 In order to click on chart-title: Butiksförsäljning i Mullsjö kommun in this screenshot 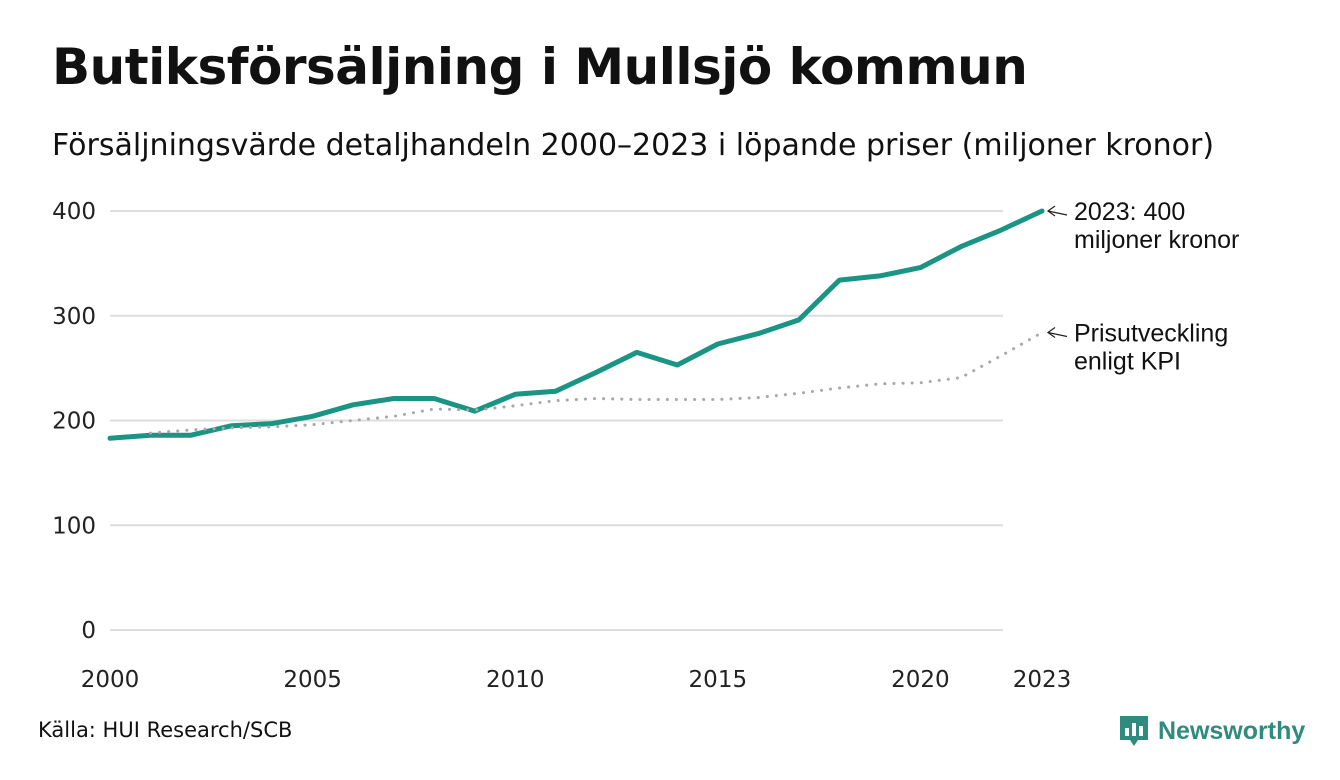, I will do `click(540, 67)`.